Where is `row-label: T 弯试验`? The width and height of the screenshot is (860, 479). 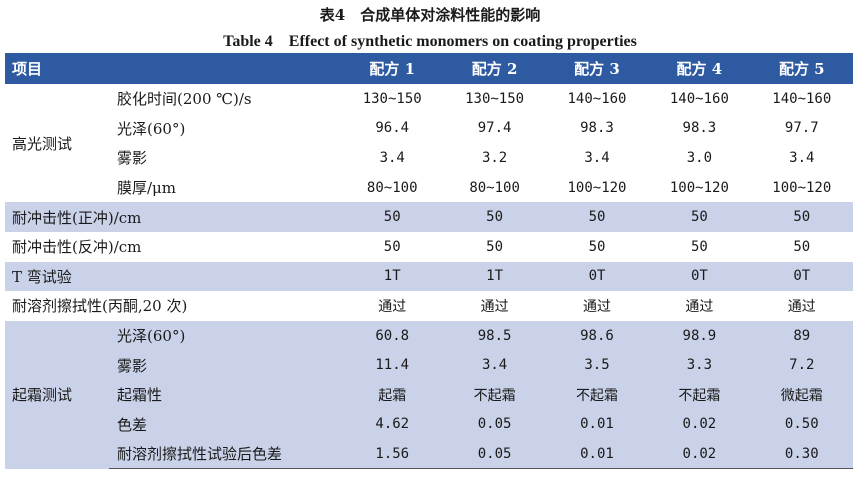
row-label: T 弯试验 is located at coordinates (173, 276).